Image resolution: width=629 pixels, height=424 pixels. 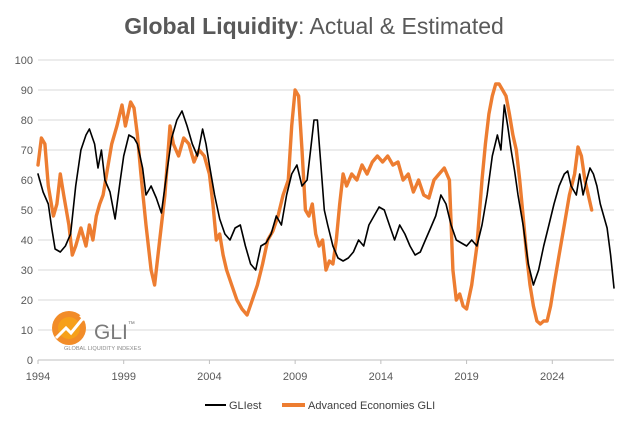 I want to click on gli-watermark: GLI™ GLOBAL LIQUIDITY INDEXES, so click(x=96, y=331).